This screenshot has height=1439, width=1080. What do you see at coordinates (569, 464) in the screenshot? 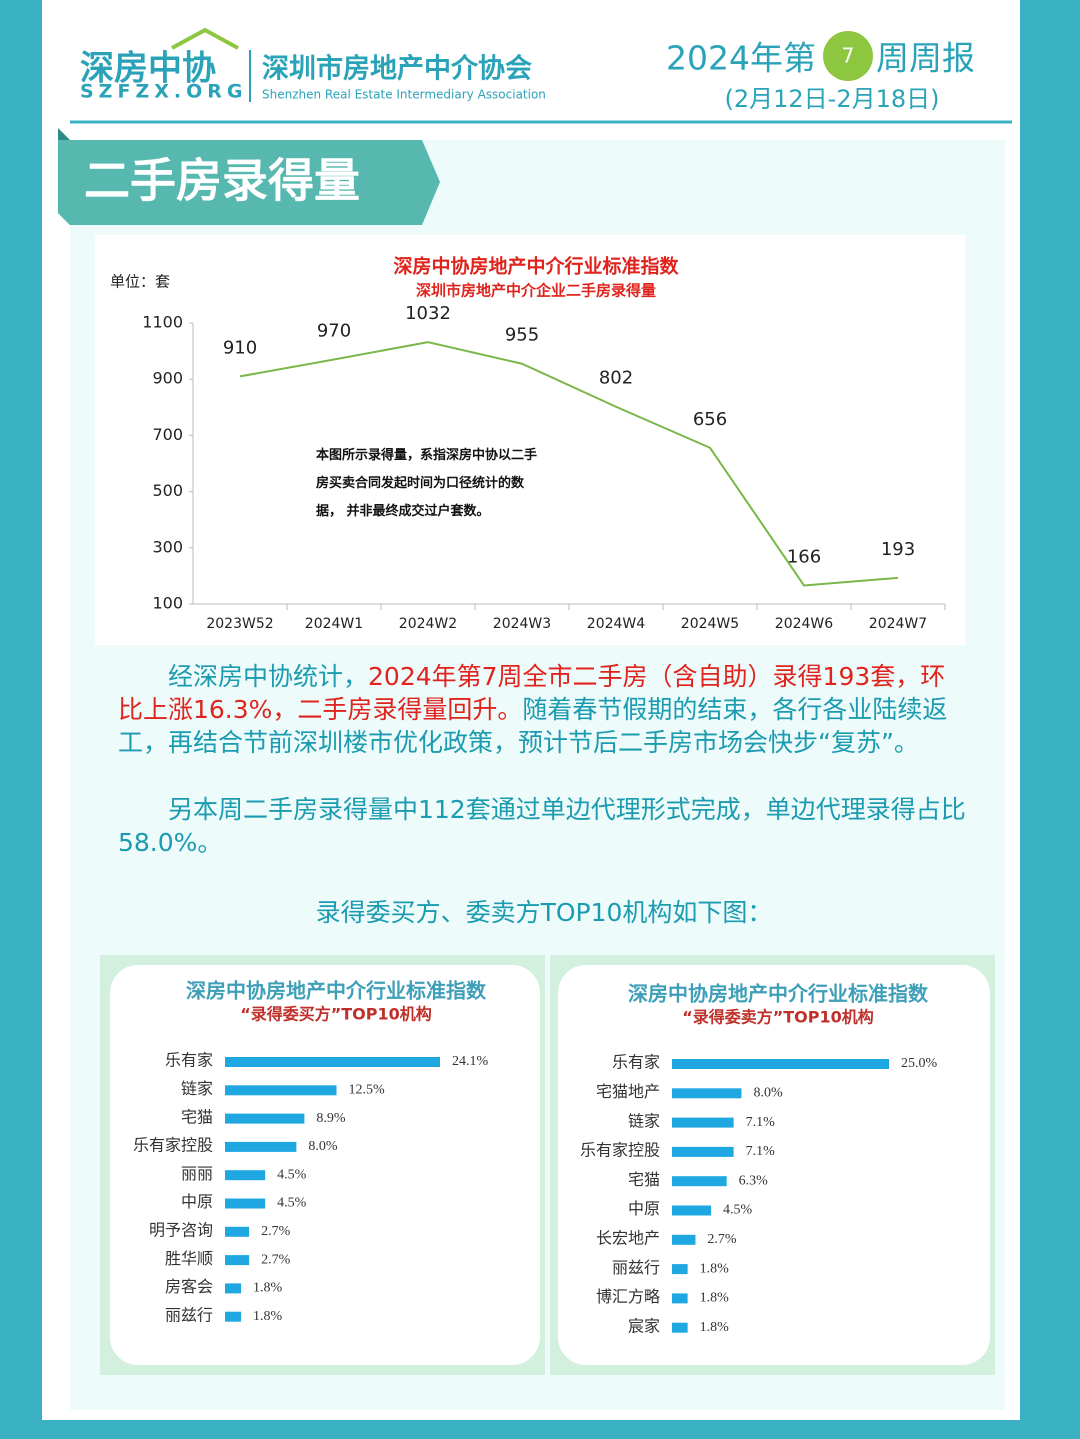
I see `line-series` at bounding box center [569, 464].